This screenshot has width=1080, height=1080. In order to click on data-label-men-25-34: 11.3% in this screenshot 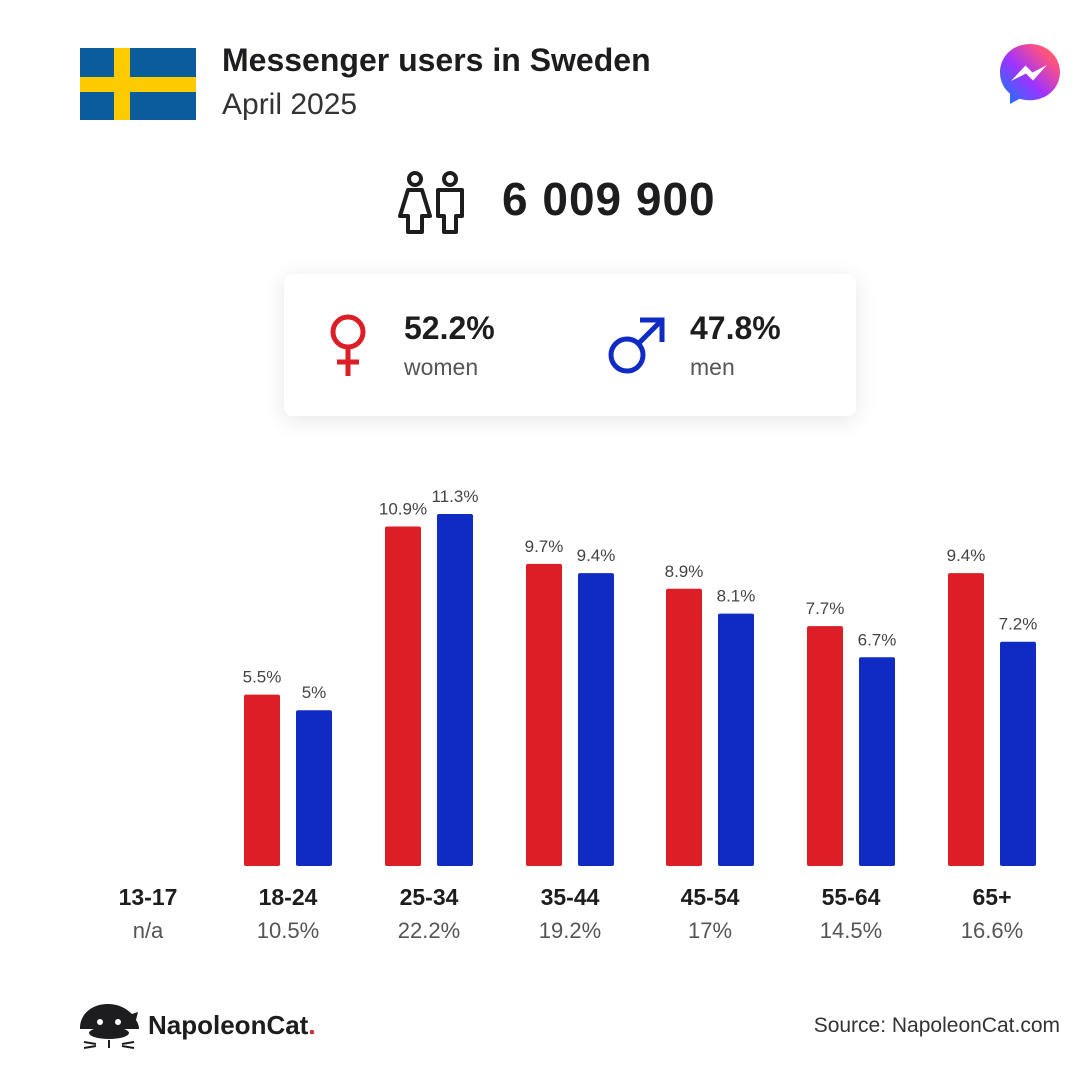, I will do `click(455, 496)`.